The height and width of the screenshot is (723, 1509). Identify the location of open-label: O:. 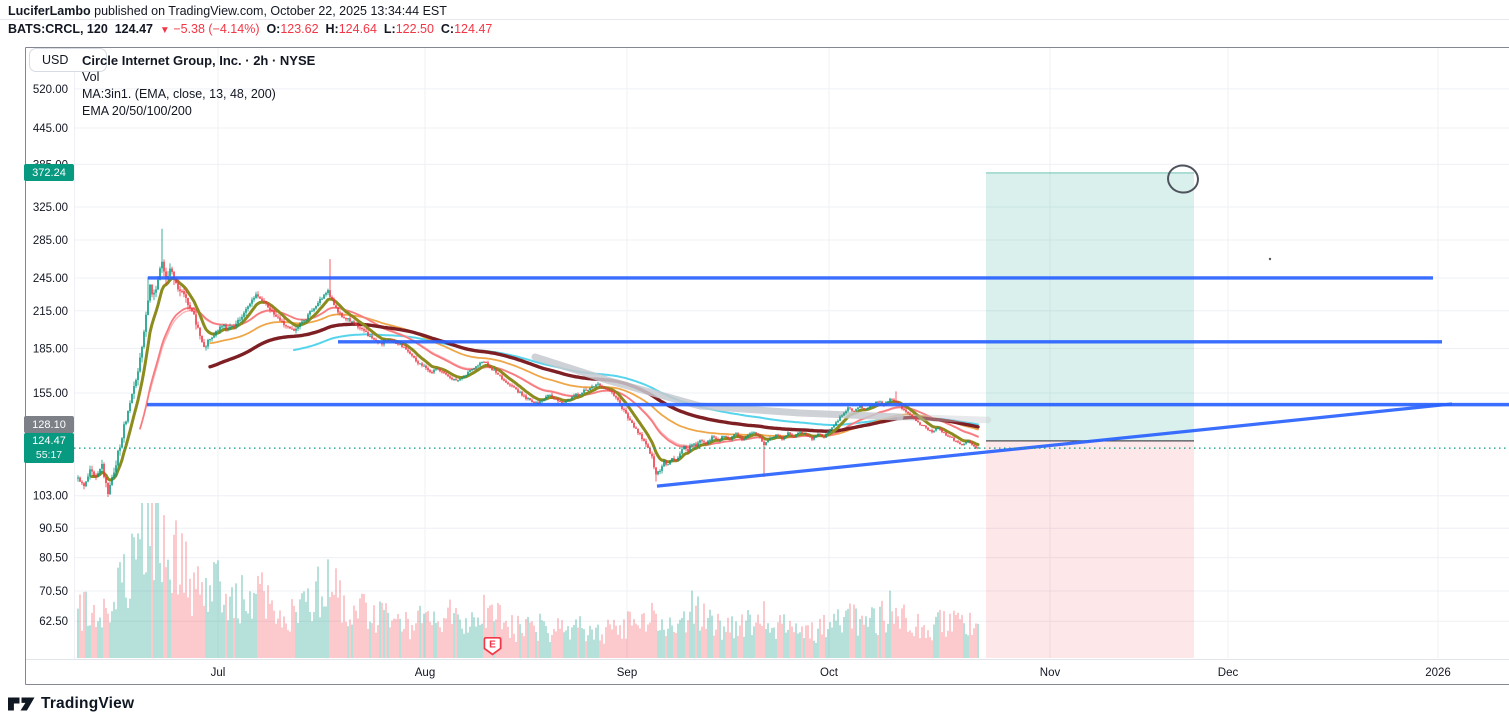
(273, 29).